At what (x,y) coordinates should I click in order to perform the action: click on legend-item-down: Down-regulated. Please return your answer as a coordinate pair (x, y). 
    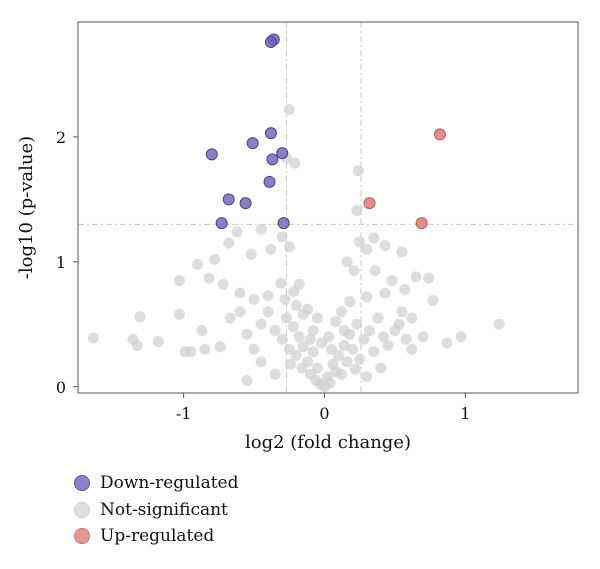
    Looking at the image, I should click on (156, 483).